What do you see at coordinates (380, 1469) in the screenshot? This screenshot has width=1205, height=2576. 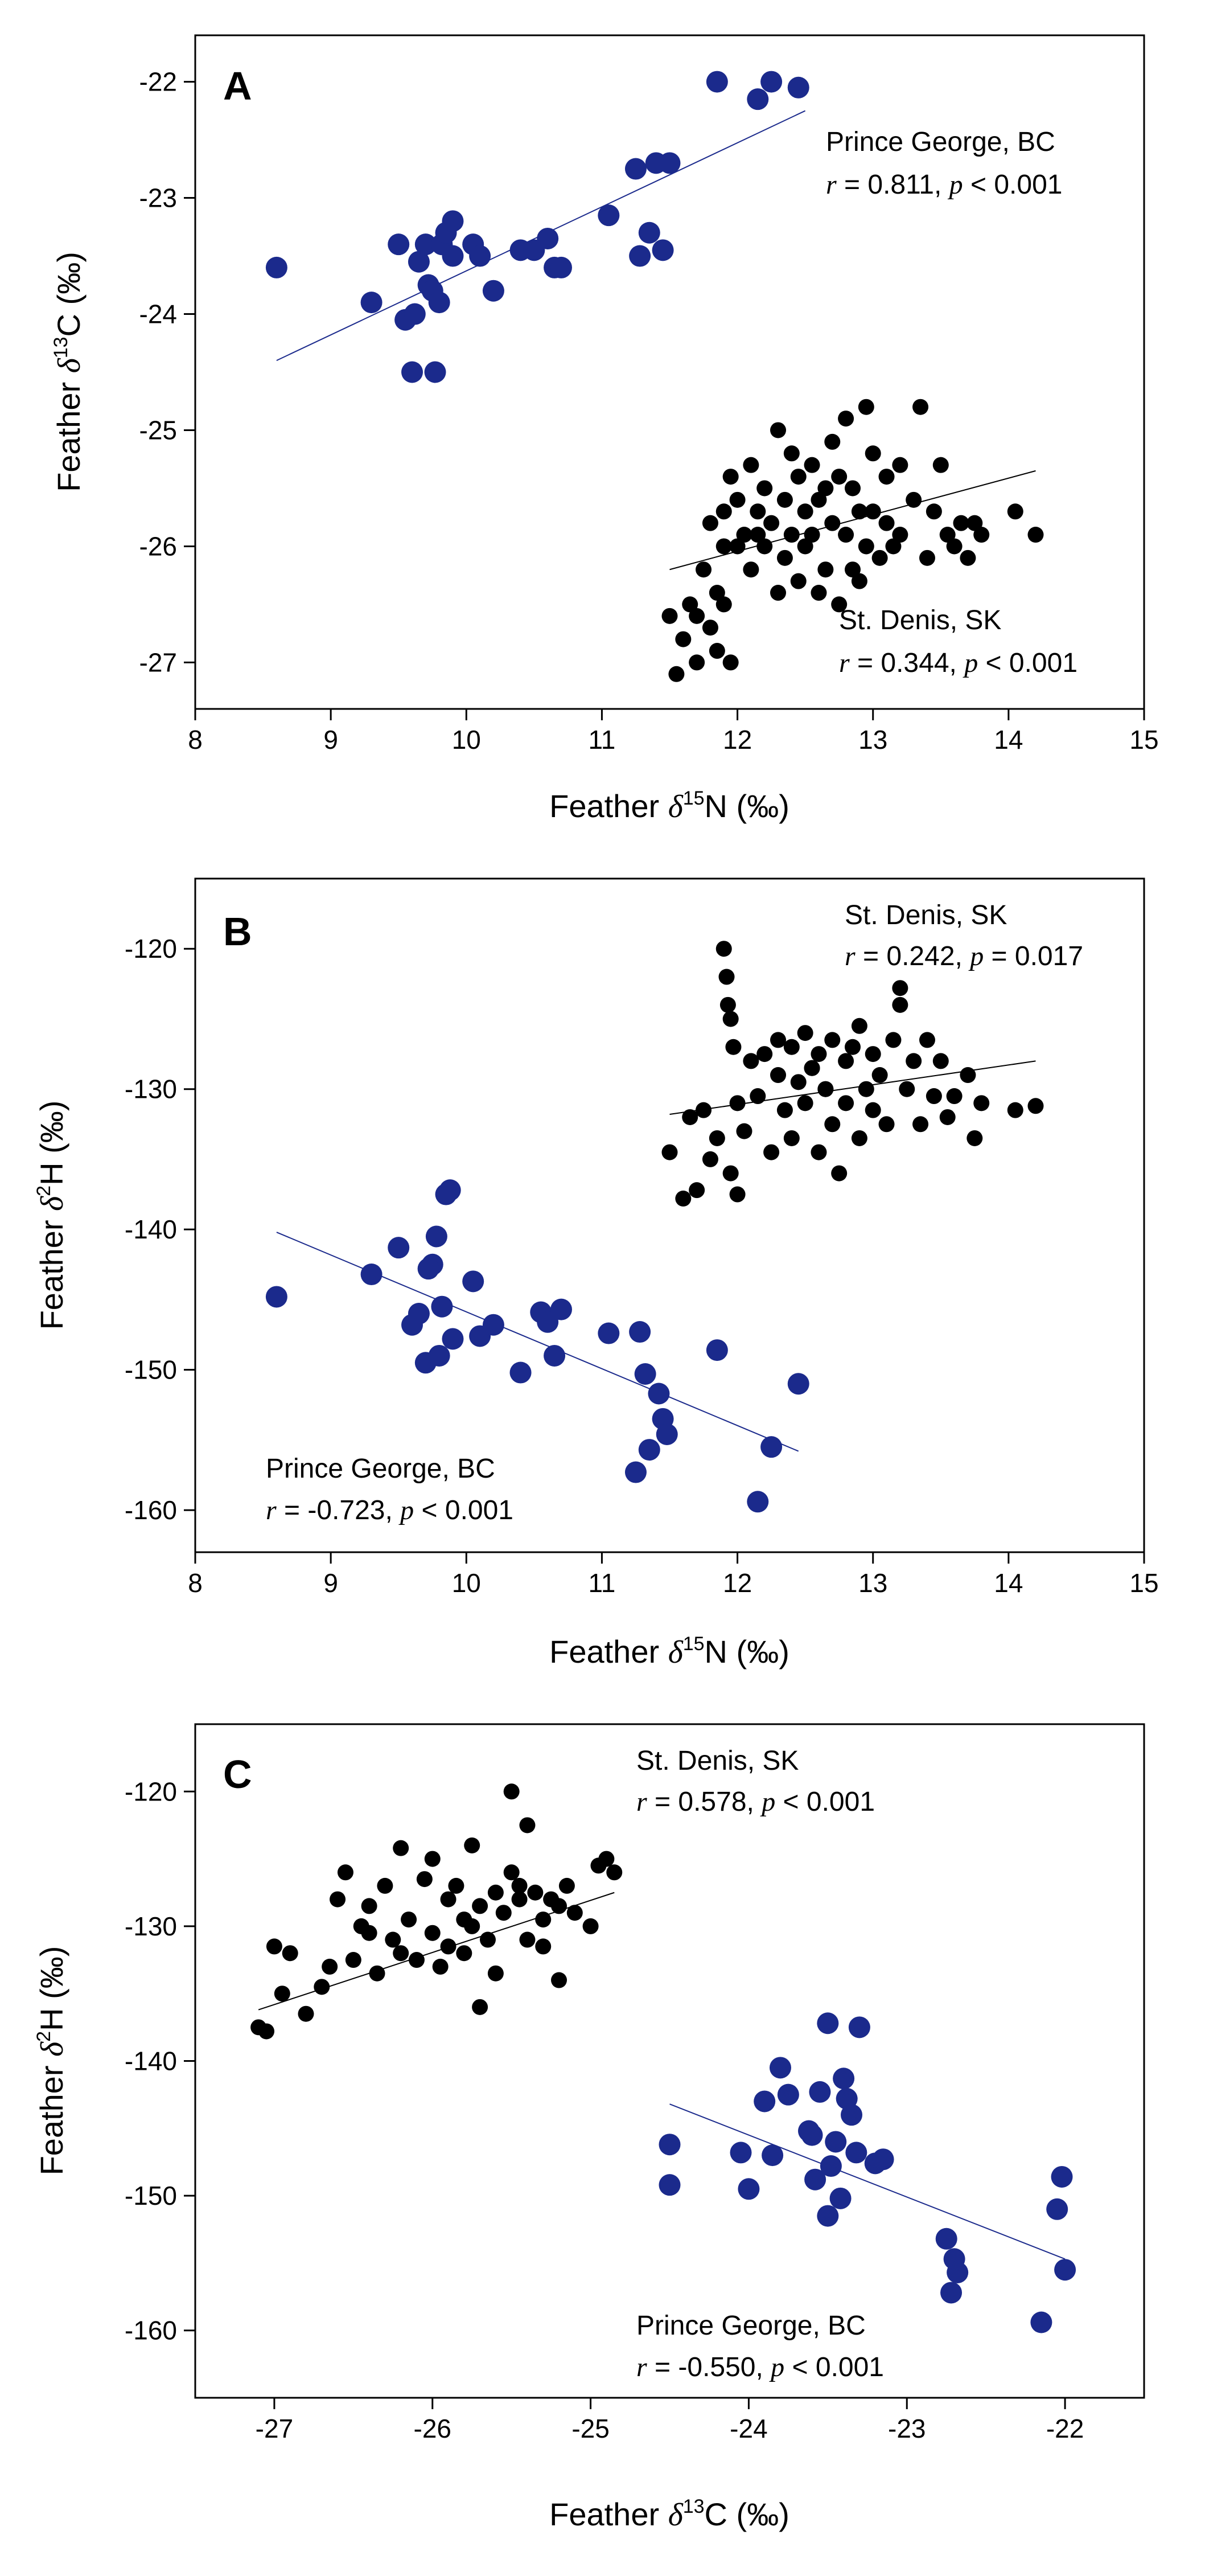 I see `annotation-site-b-1: Prince George, BC` at bounding box center [380, 1469].